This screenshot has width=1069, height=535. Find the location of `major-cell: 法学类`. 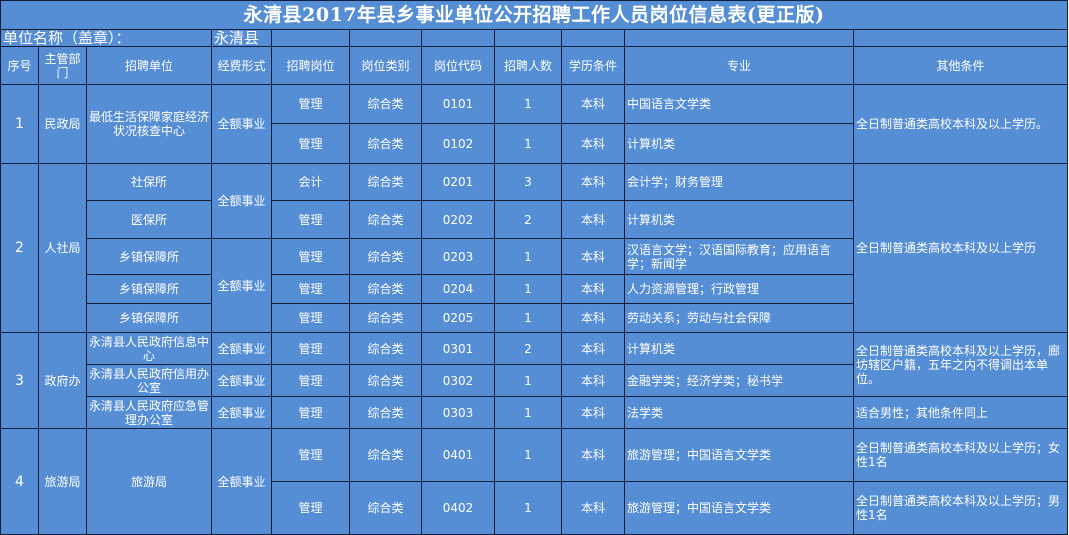

major-cell: 法学类 is located at coordinates (739, 412).